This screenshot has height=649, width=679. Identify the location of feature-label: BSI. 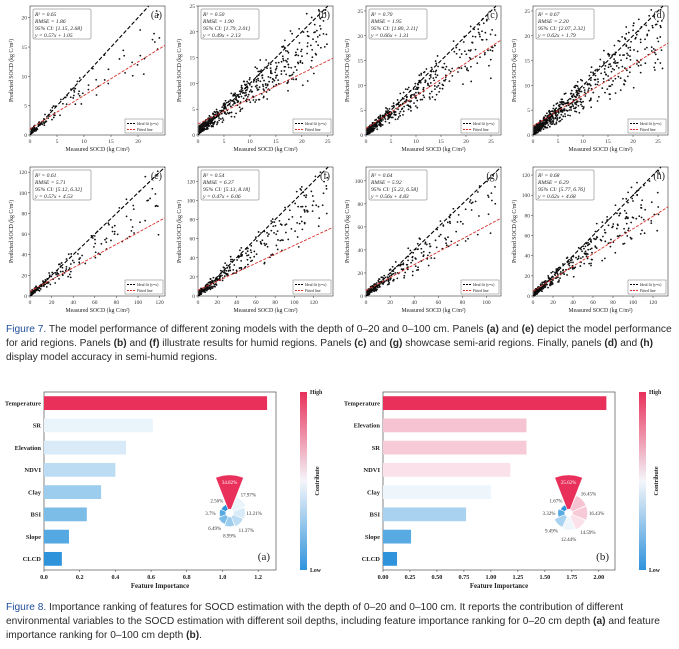
(36, 515).